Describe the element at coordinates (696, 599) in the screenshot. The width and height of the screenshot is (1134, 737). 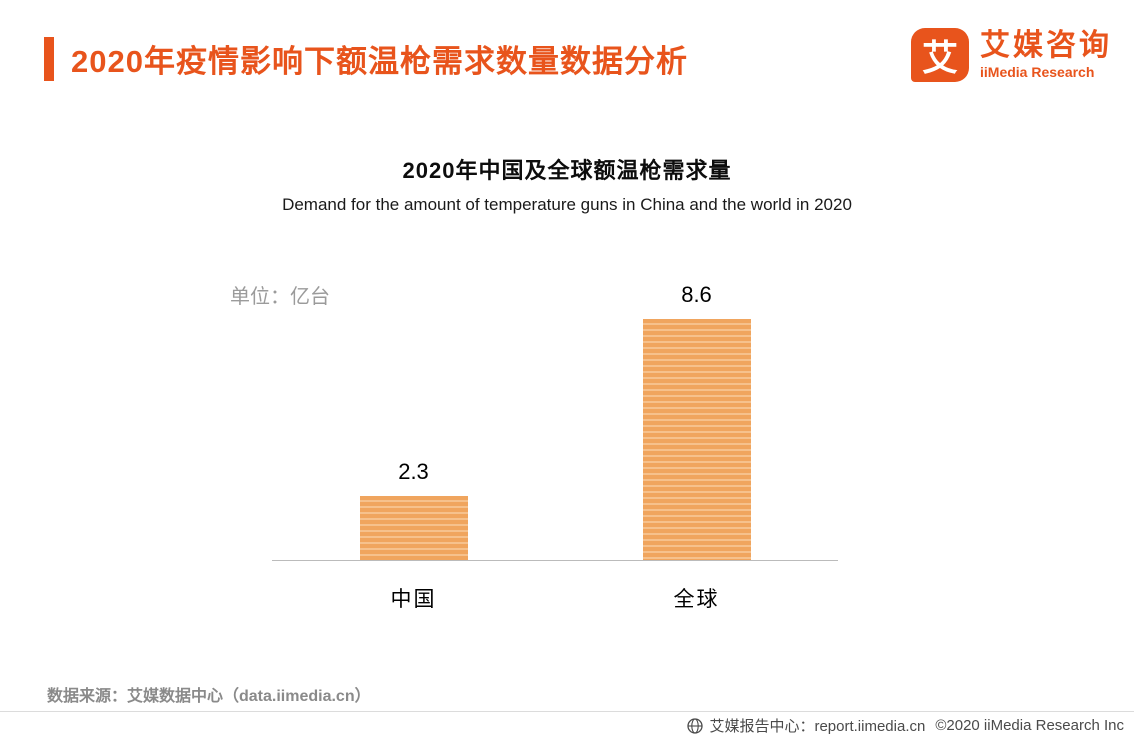
I see `category-label: 全球` at that location.